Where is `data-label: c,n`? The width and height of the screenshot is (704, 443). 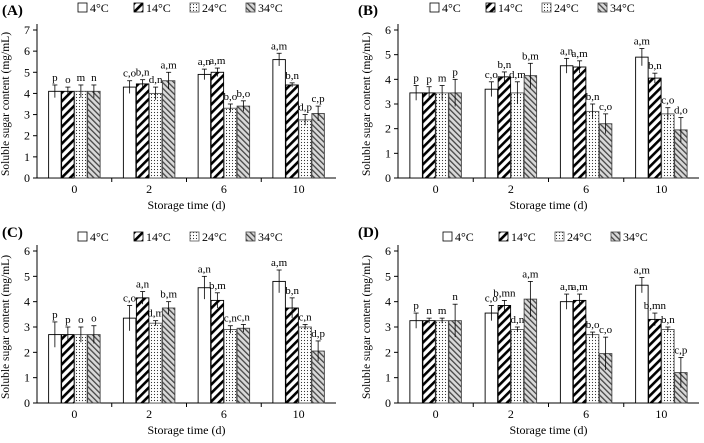
data-label: c,n is located at coordinates (231, 319).